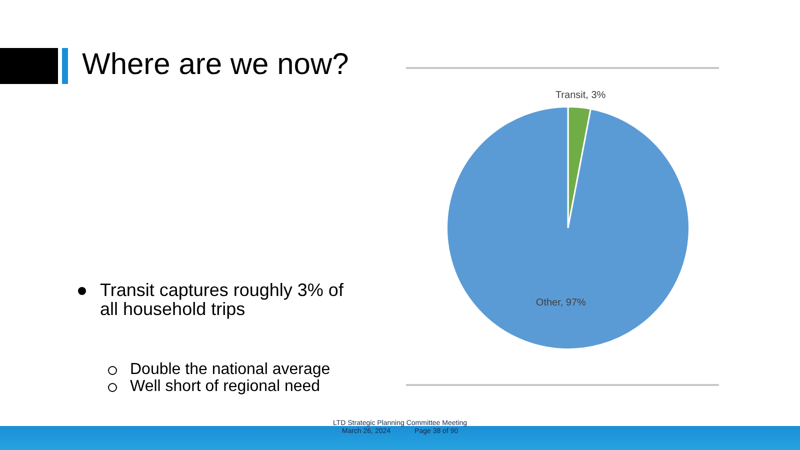 The height and width of the screenshot is (450, 800). What do you see at coordinates (580, 96) in the screenshot?
I see `slice-label: Transit, 3%` at bounding box center [580, 96].